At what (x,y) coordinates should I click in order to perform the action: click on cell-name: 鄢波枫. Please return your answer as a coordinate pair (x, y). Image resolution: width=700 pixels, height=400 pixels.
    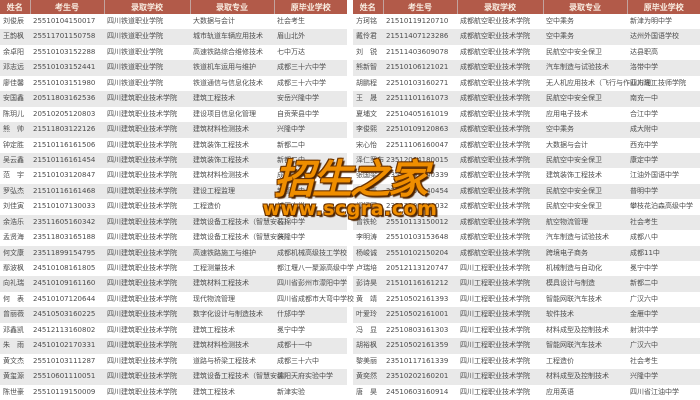
    Looking at the image, I should click on (13, 268).